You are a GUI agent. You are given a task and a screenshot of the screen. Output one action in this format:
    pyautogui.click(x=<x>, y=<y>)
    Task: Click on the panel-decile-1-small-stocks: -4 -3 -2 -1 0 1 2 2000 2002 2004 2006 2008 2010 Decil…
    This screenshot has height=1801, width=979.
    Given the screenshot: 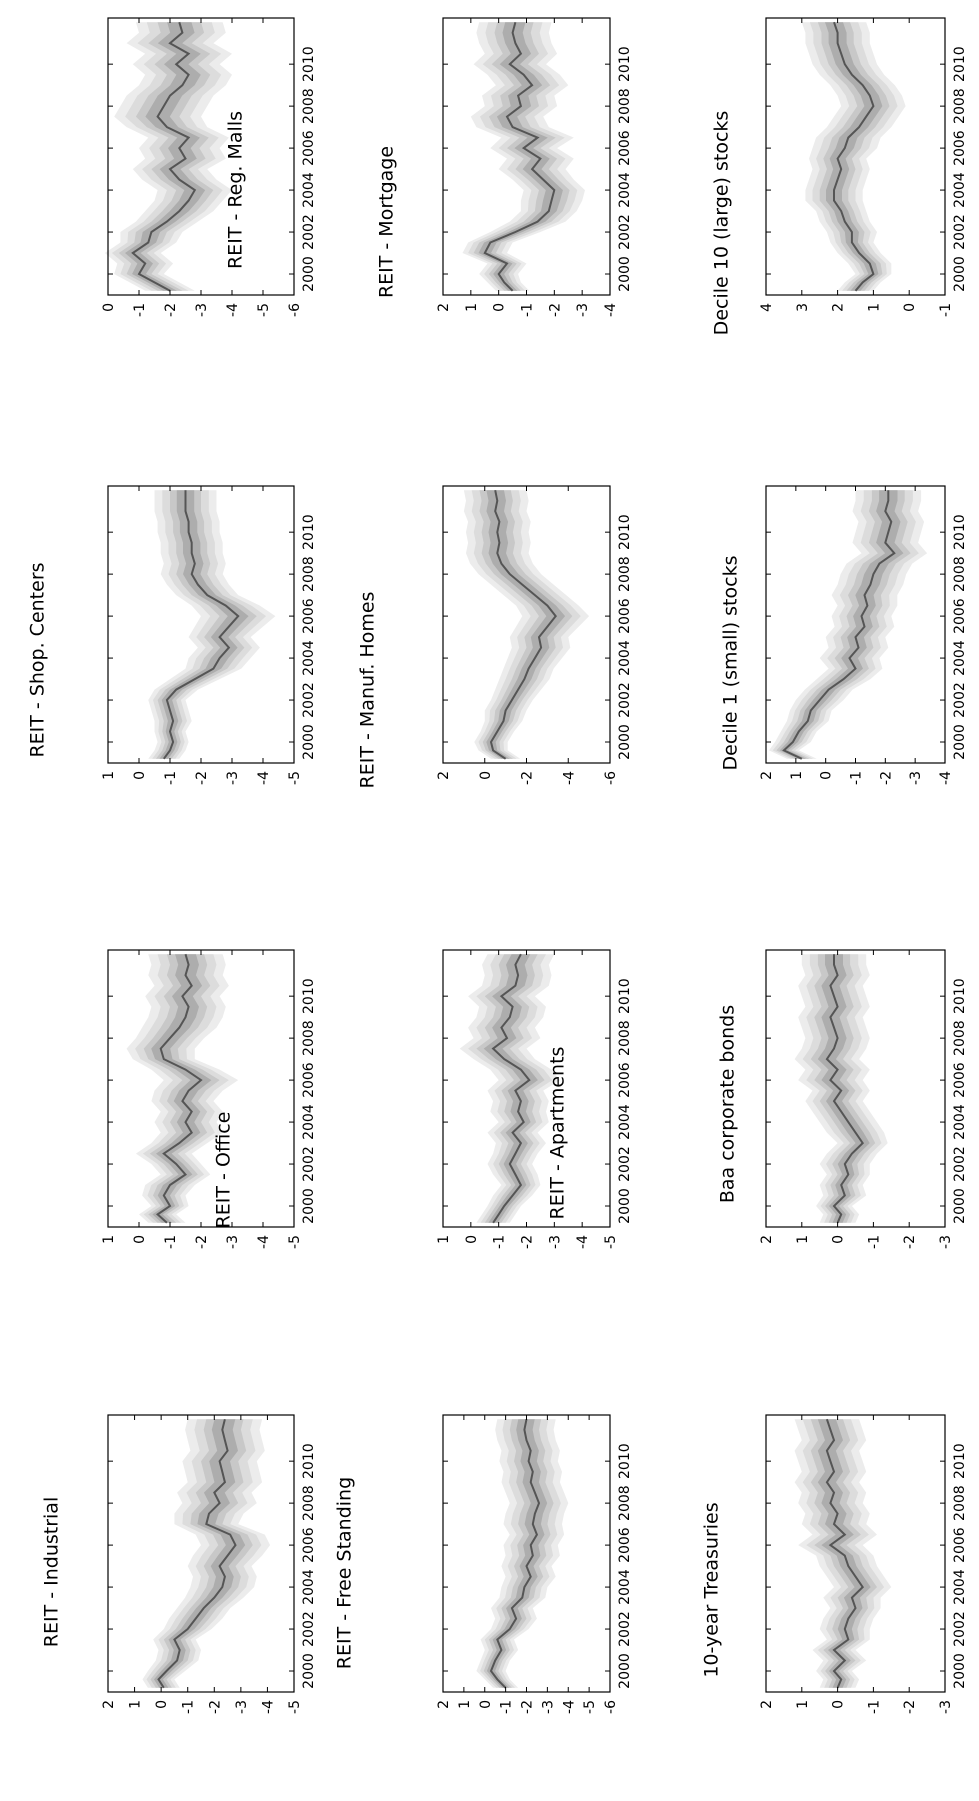 What is the action you would take?
    pyautogui.click(x=844, y=635)
    